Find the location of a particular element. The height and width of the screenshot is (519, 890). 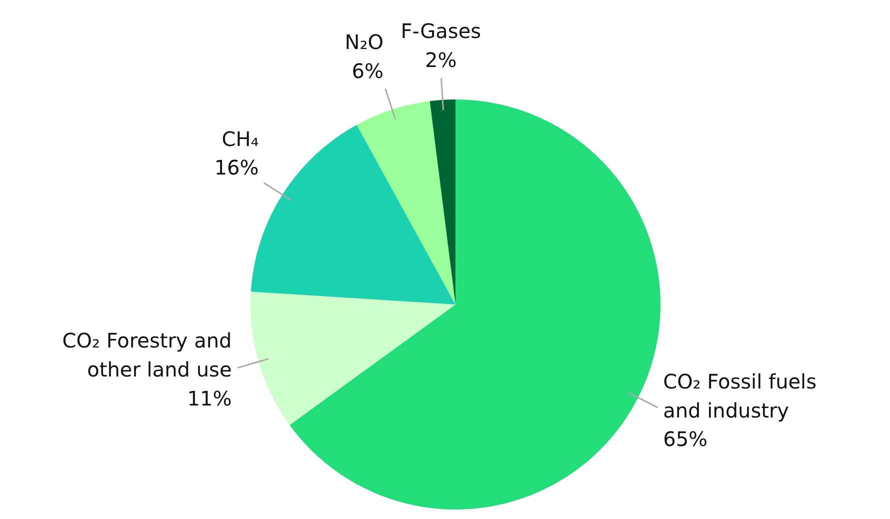

data-label: 2% is located at coordinates (441, 60).